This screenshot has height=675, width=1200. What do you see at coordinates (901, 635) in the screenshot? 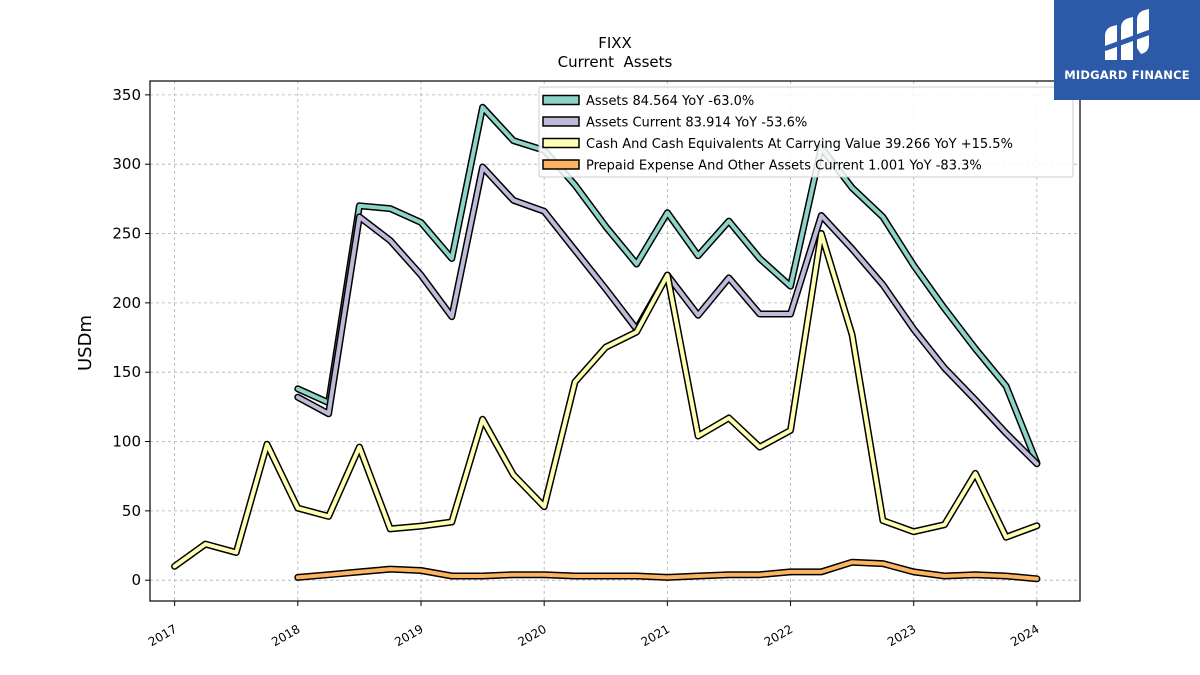
I see `x-tick-label: 2023` at bounding box center [901, 635].